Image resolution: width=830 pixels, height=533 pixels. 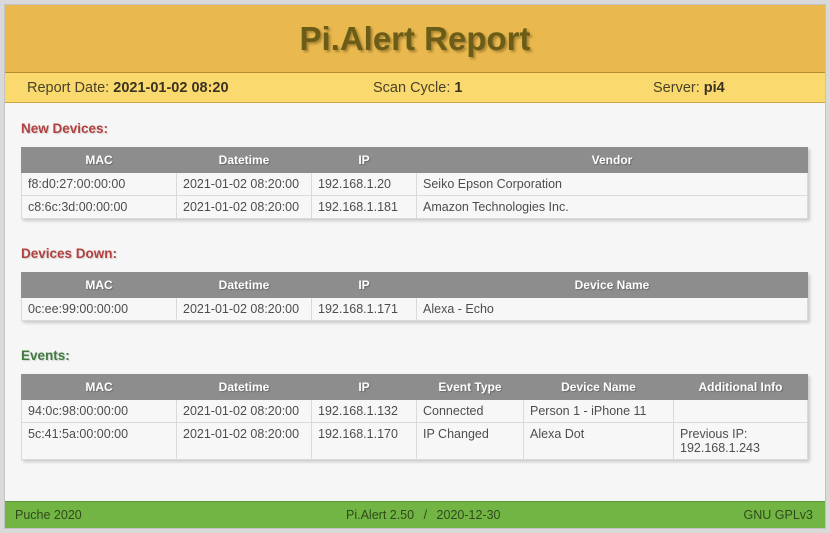 What do you see at coordinates (65, 128) in the screenshot?
I see `section-title-new-devices: New Devices:` at bounding box center [65, 128].